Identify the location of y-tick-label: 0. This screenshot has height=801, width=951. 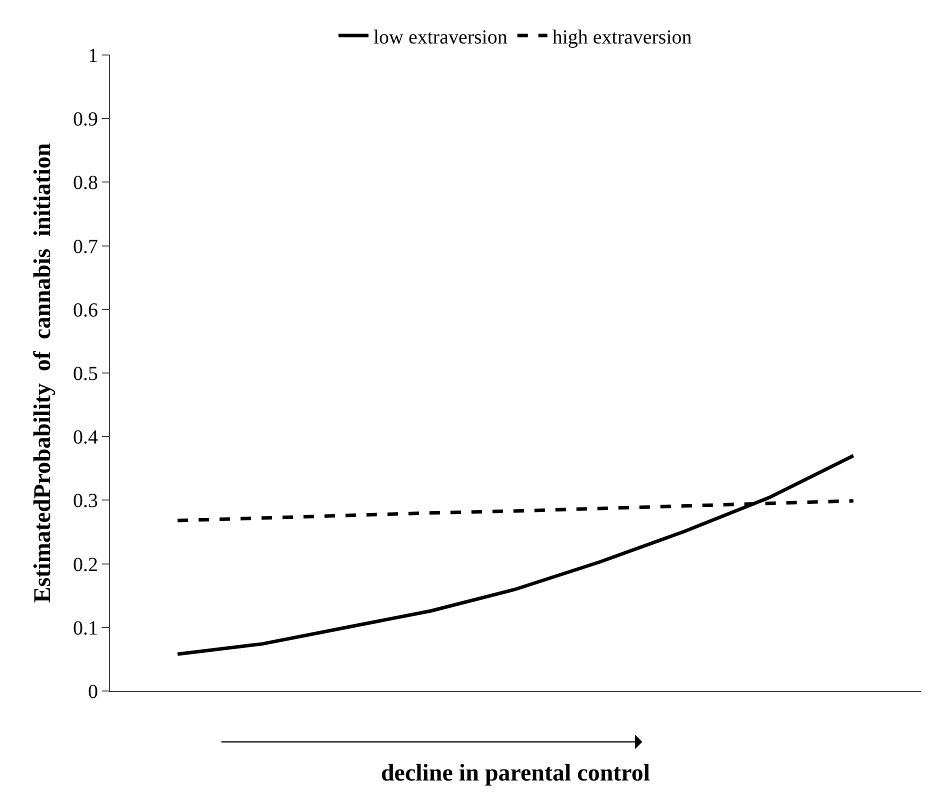
(93, 692).